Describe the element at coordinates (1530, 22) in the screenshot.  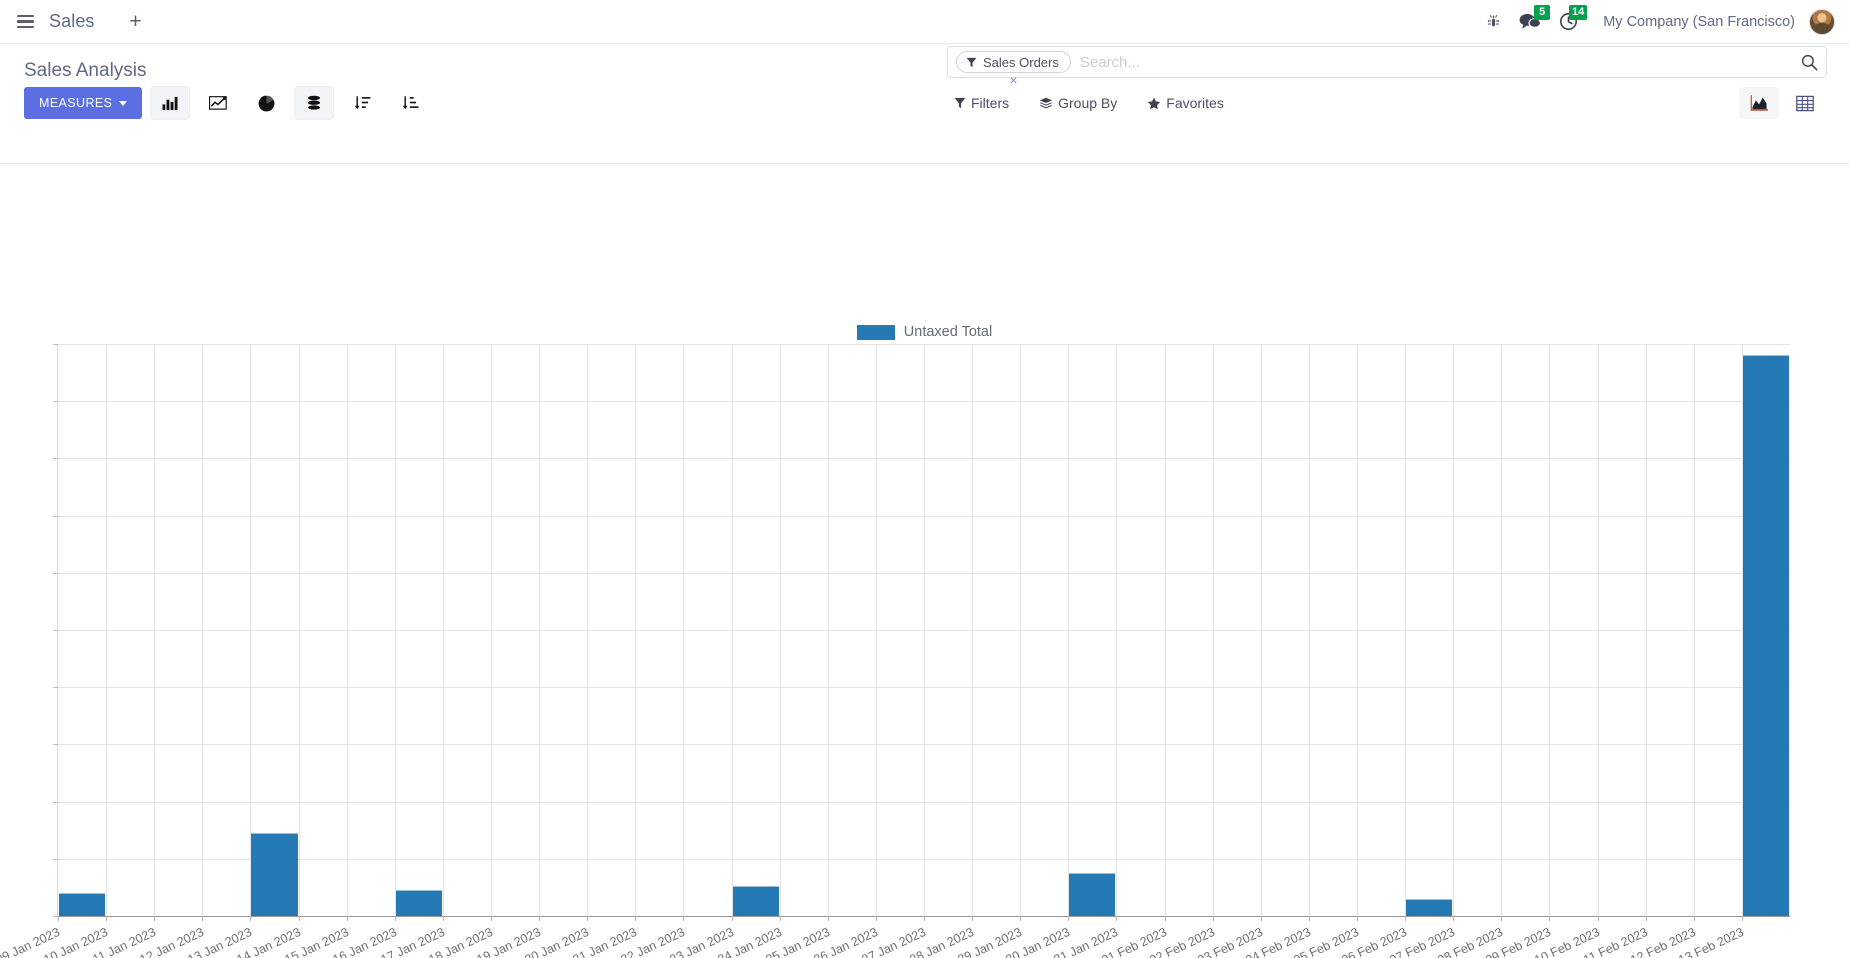
I see `messages-icon: 5` at that location.